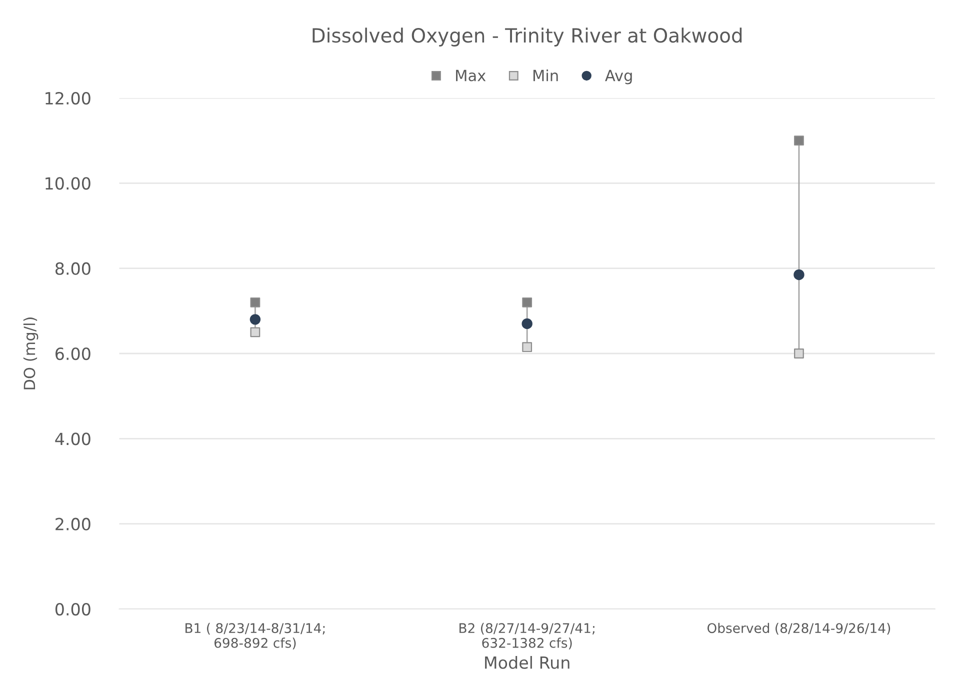 The width and height of the screenshot is (954, 700). I want to click on legend-label: Avg, so click(618, 77).